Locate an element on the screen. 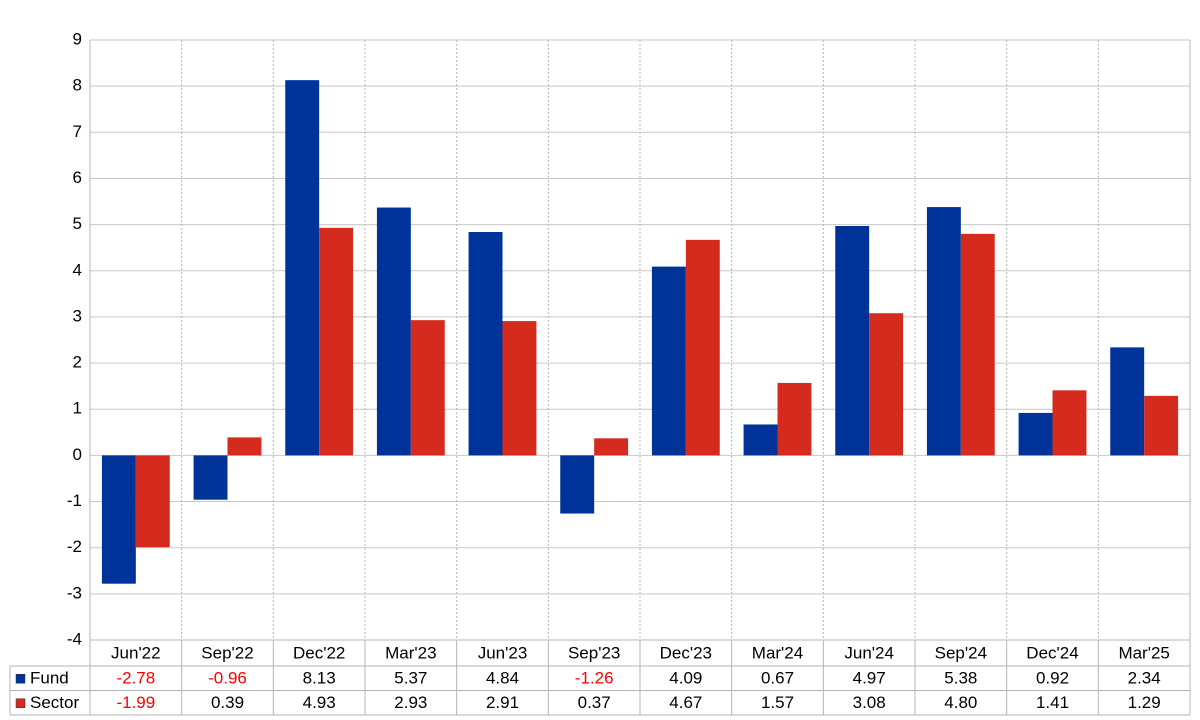 The width and height of the screenshot is (1200, 720). y-tick-label: 9 is located at coordinates (77, 38).